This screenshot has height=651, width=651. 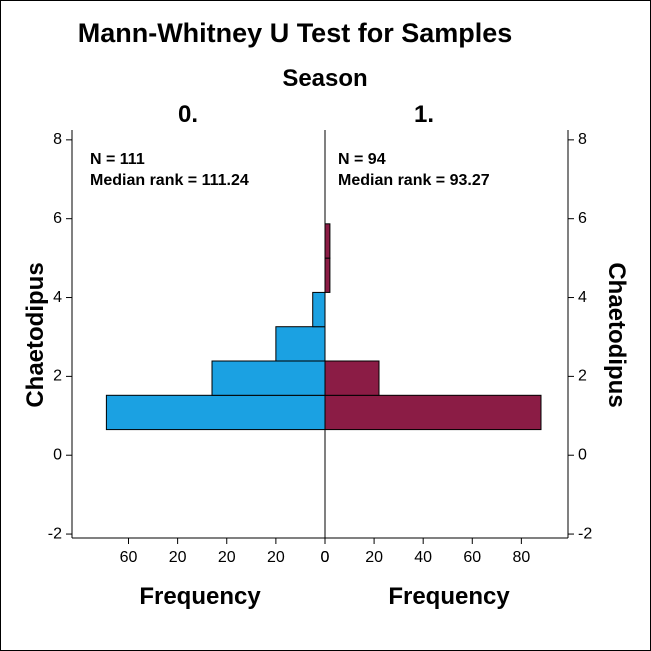 What do you see at coordinates (424, 114) in the screenshot?
I see `panel-label: 1.` at bounding box center [424, 114].